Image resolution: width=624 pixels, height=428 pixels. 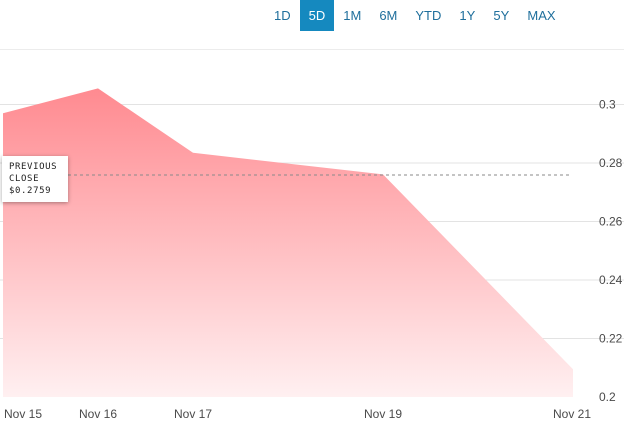 I want to click on previous-close-label-2: CLOSE, so click(x=24, y=179).